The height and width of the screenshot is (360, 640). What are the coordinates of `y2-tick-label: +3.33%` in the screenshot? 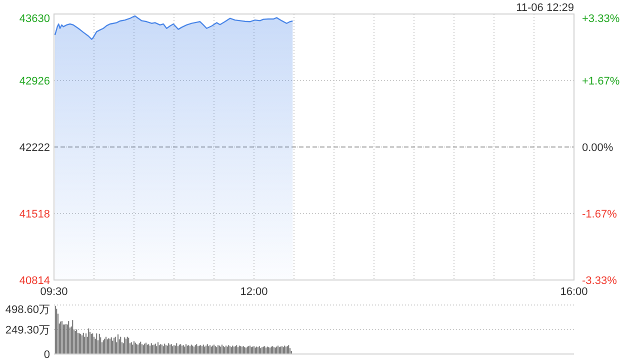 It's located at (601, 19).